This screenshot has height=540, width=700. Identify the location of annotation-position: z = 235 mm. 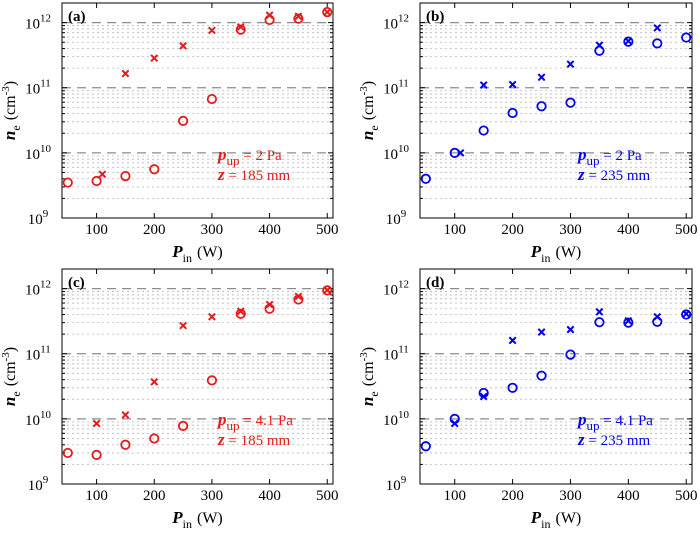
(614, 174).